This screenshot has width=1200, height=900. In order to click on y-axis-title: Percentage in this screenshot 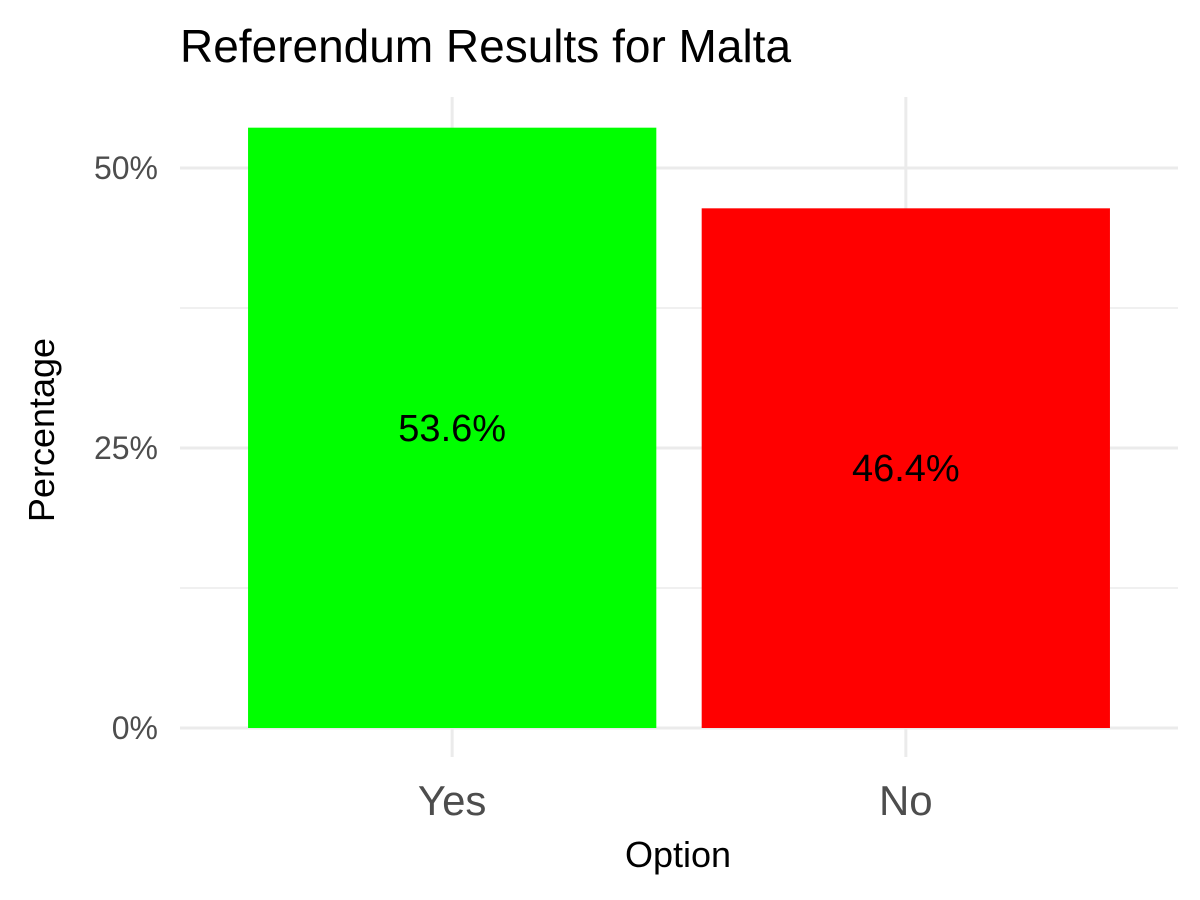, I will do `click(41, 430)`.